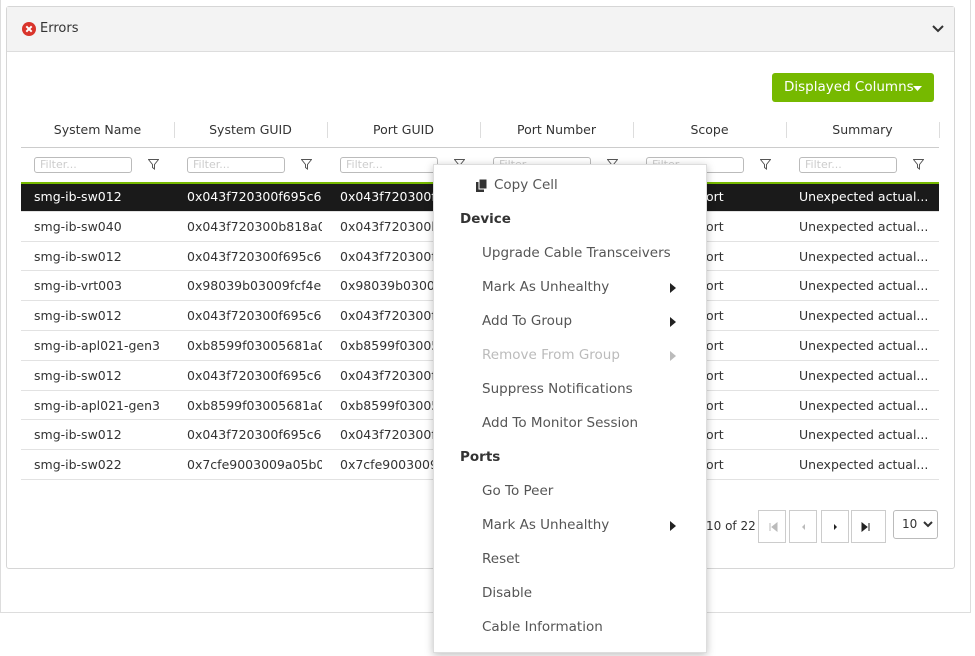 This screenshot has width=975, height=656. I want to click on table-cell: smg-ib-sw022, so click(78, 465).